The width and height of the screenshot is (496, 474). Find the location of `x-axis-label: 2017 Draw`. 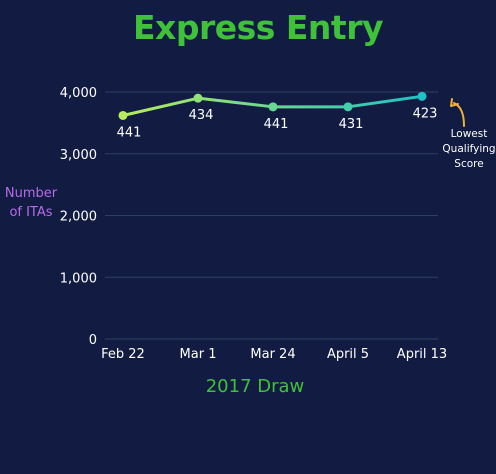

x-axis-label: 2017 Draw is located at coordinates (255, 386).